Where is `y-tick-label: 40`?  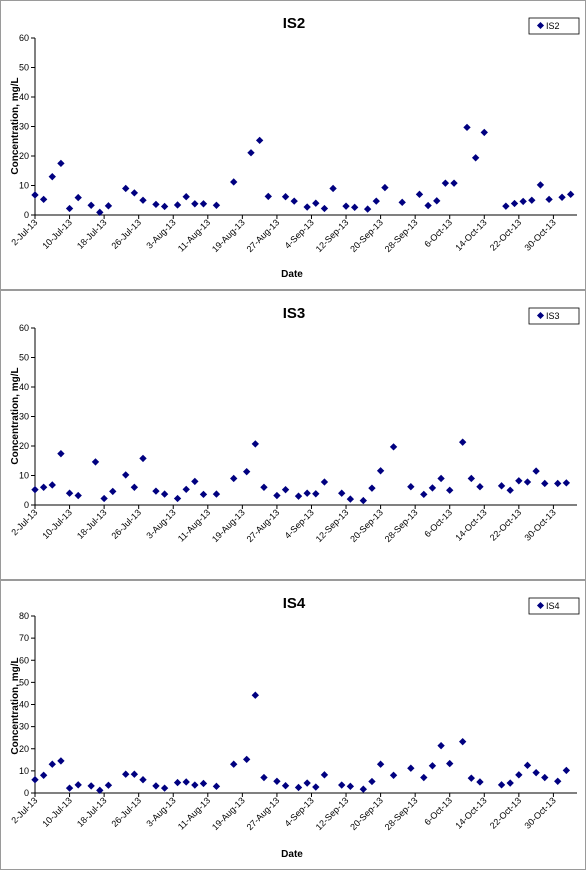 y-tick-label: 40 is located at coordinates (24, 97).